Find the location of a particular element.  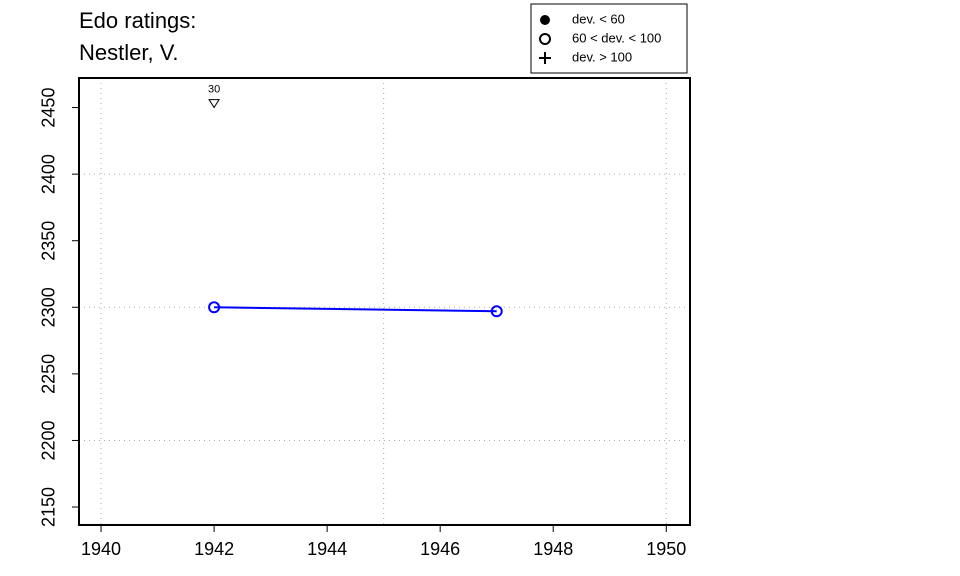

x-tick-label: 1948 is located at coordinates (553, 549).